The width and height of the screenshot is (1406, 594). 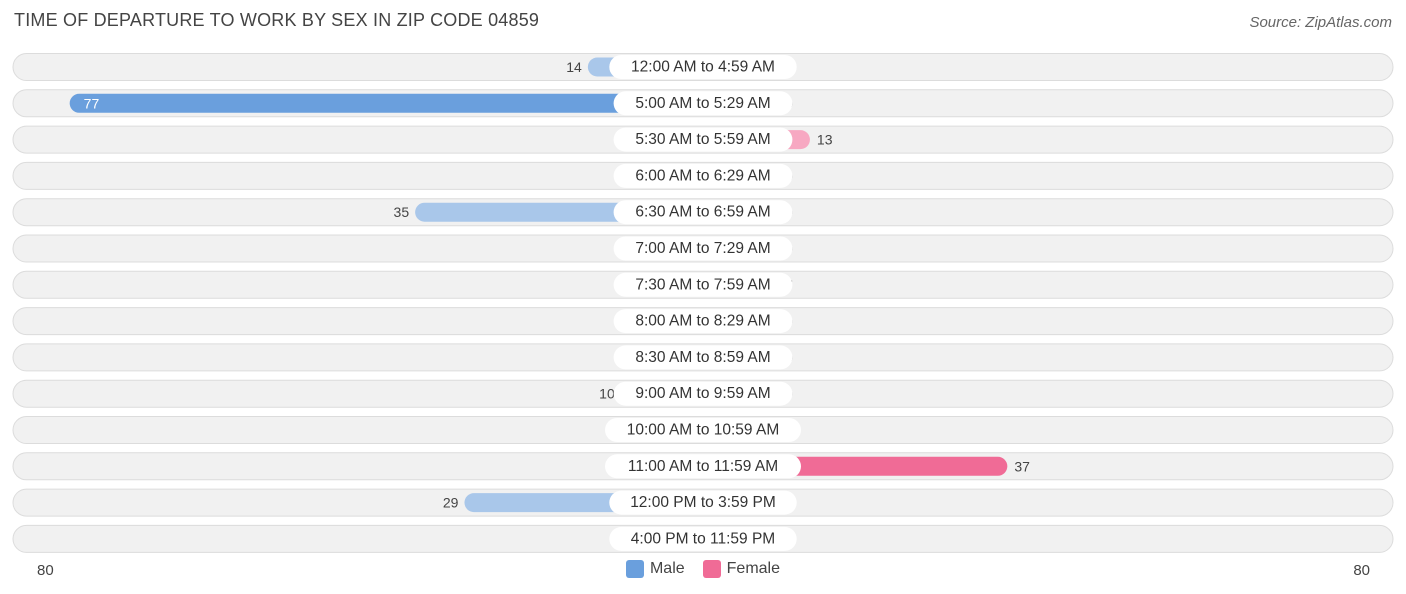 I want to click on legend-swatch-female, so click(x=711, y=569).